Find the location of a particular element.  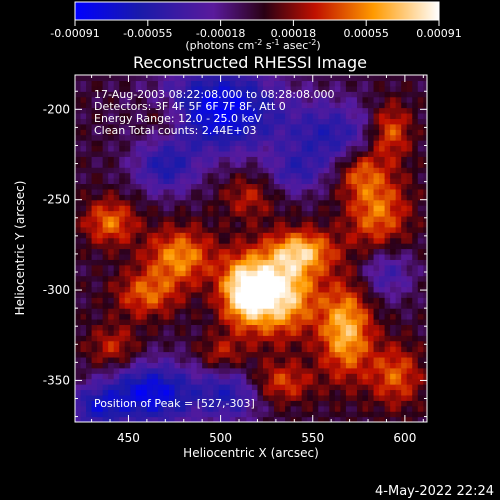

y-tick-label: -300 is located at coordinates (56, 290).